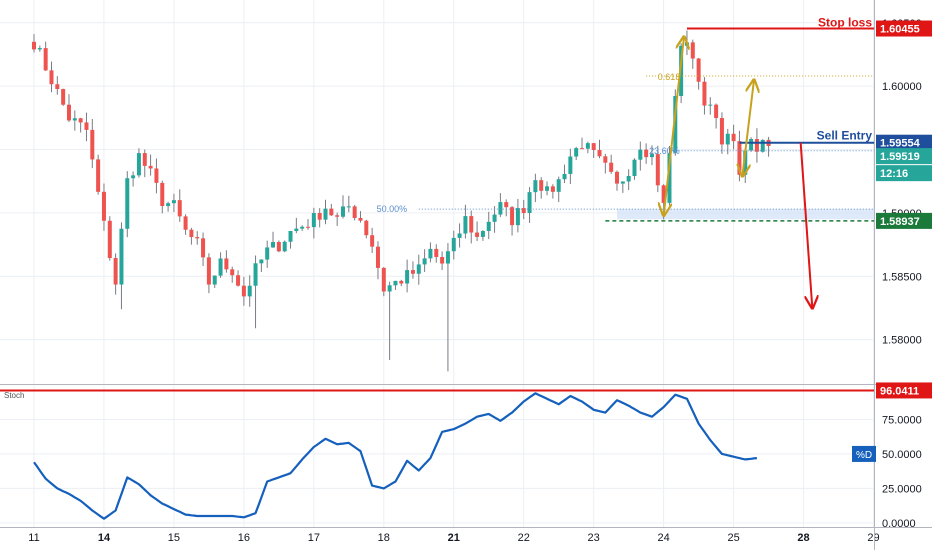 Image resolution: width=932 pixels, height=550 pixels. I want to click on impulse-arrow, so click(674, 126).